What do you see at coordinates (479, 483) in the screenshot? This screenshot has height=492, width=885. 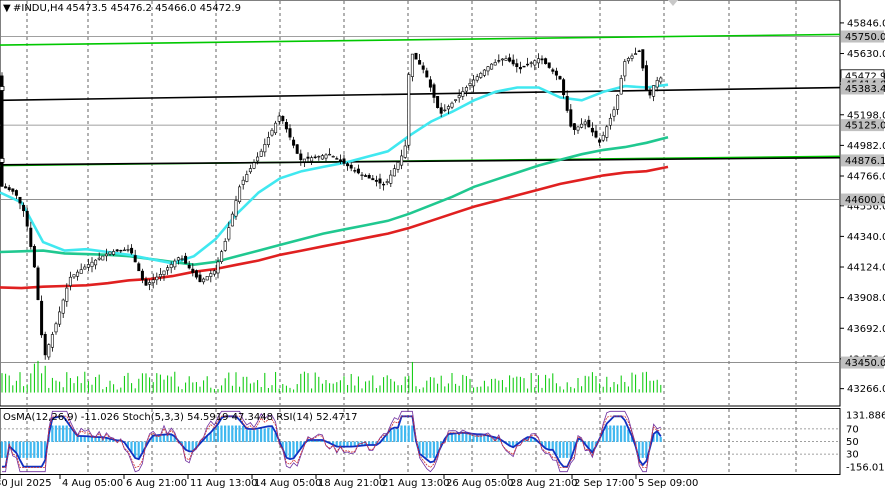 I see `x-tick-label: 26 Aug 05:00` at bounding box center [479, 483].